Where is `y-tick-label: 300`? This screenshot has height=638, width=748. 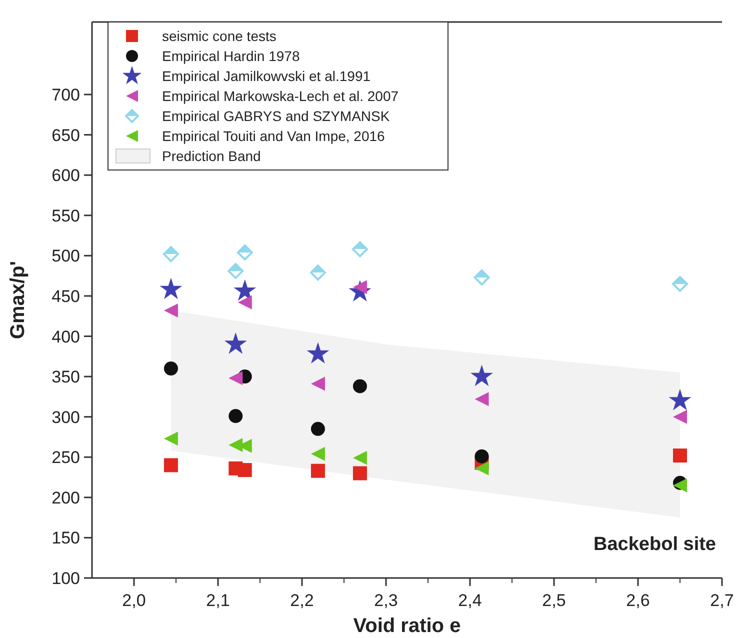
y-tick-label: 300 is located at coordinates (66, 417).